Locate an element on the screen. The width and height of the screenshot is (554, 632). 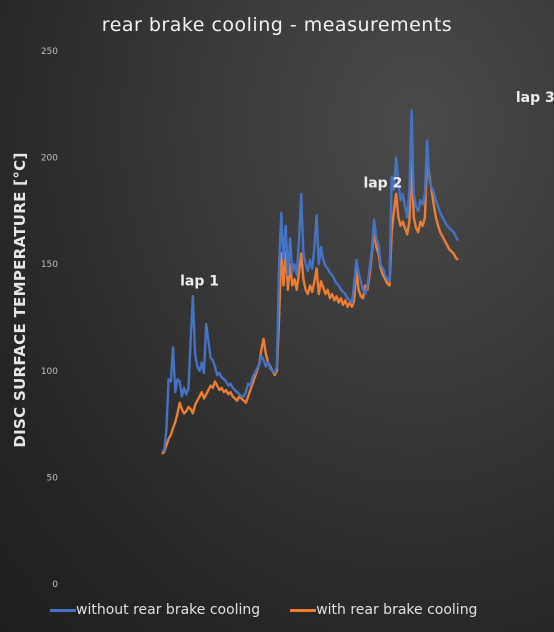
annotation-lap-2: lap 2 is located at coordinates (382, 183).